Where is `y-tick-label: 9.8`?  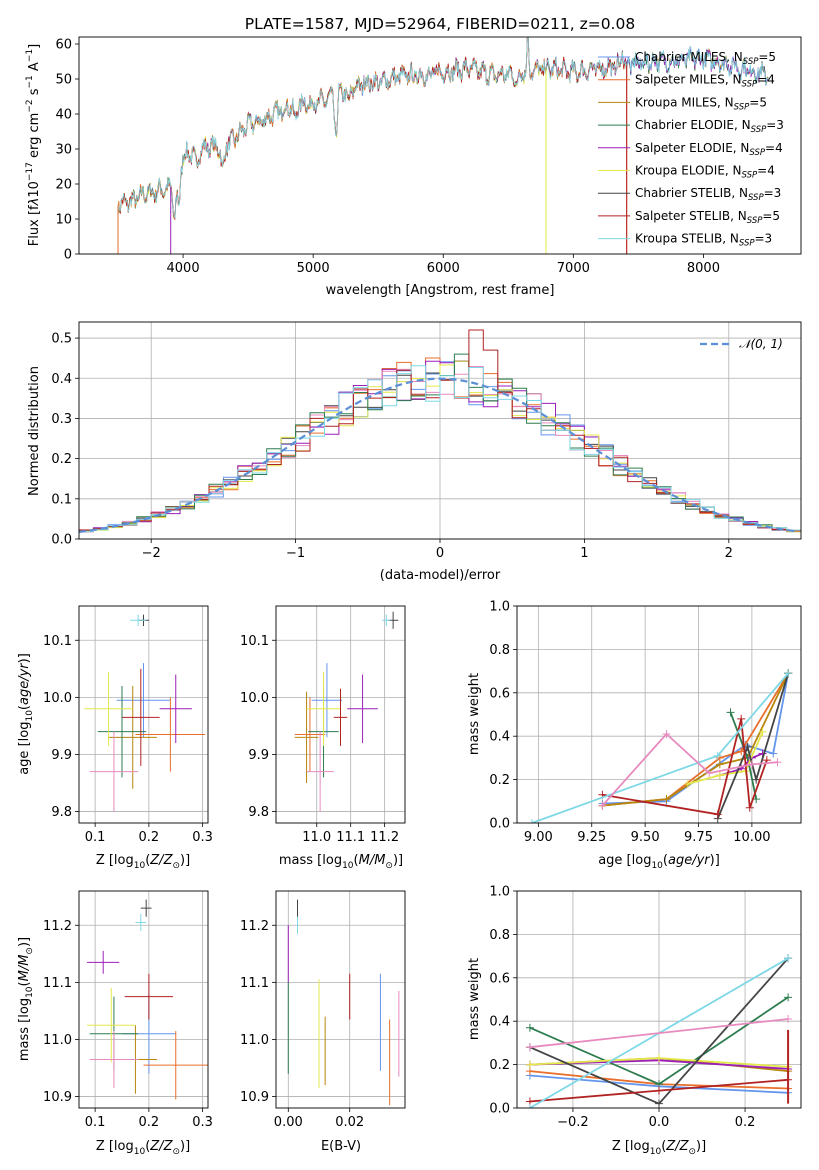 y-tick-label: 9.8 is located at coordinates (258, 812).